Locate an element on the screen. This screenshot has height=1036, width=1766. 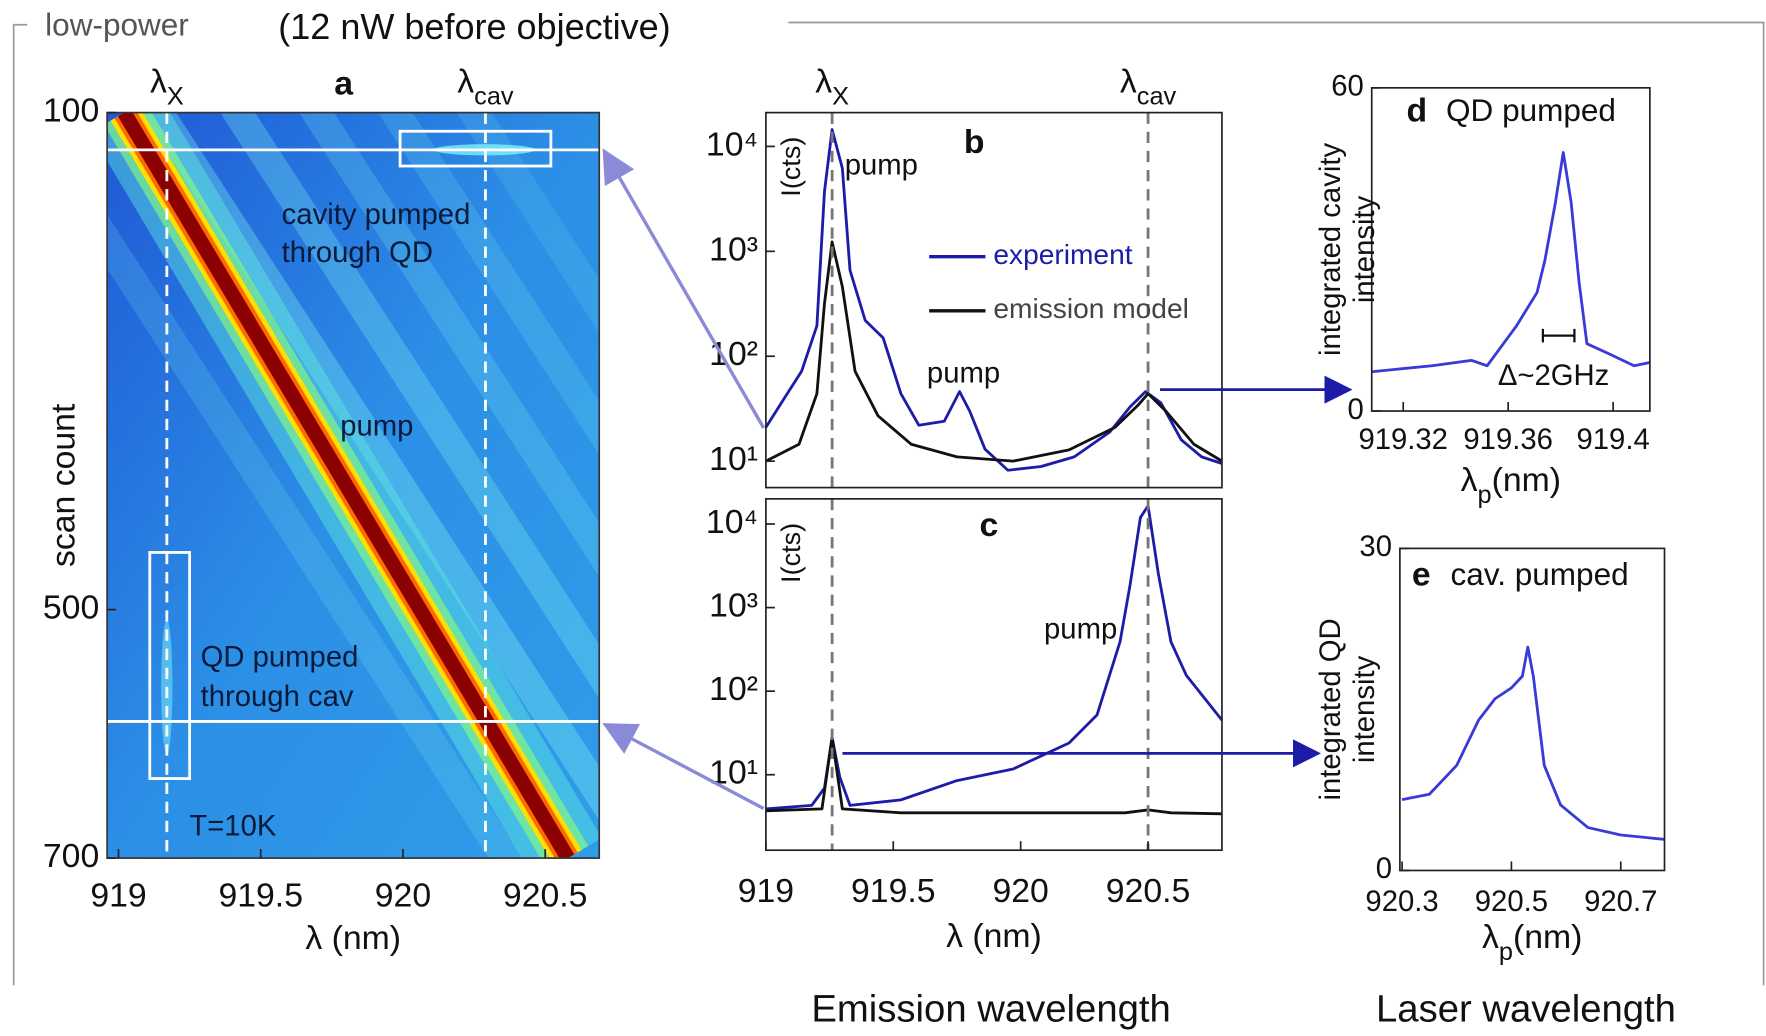
y-tick-label: 700 is located at coordinates (71, 856).